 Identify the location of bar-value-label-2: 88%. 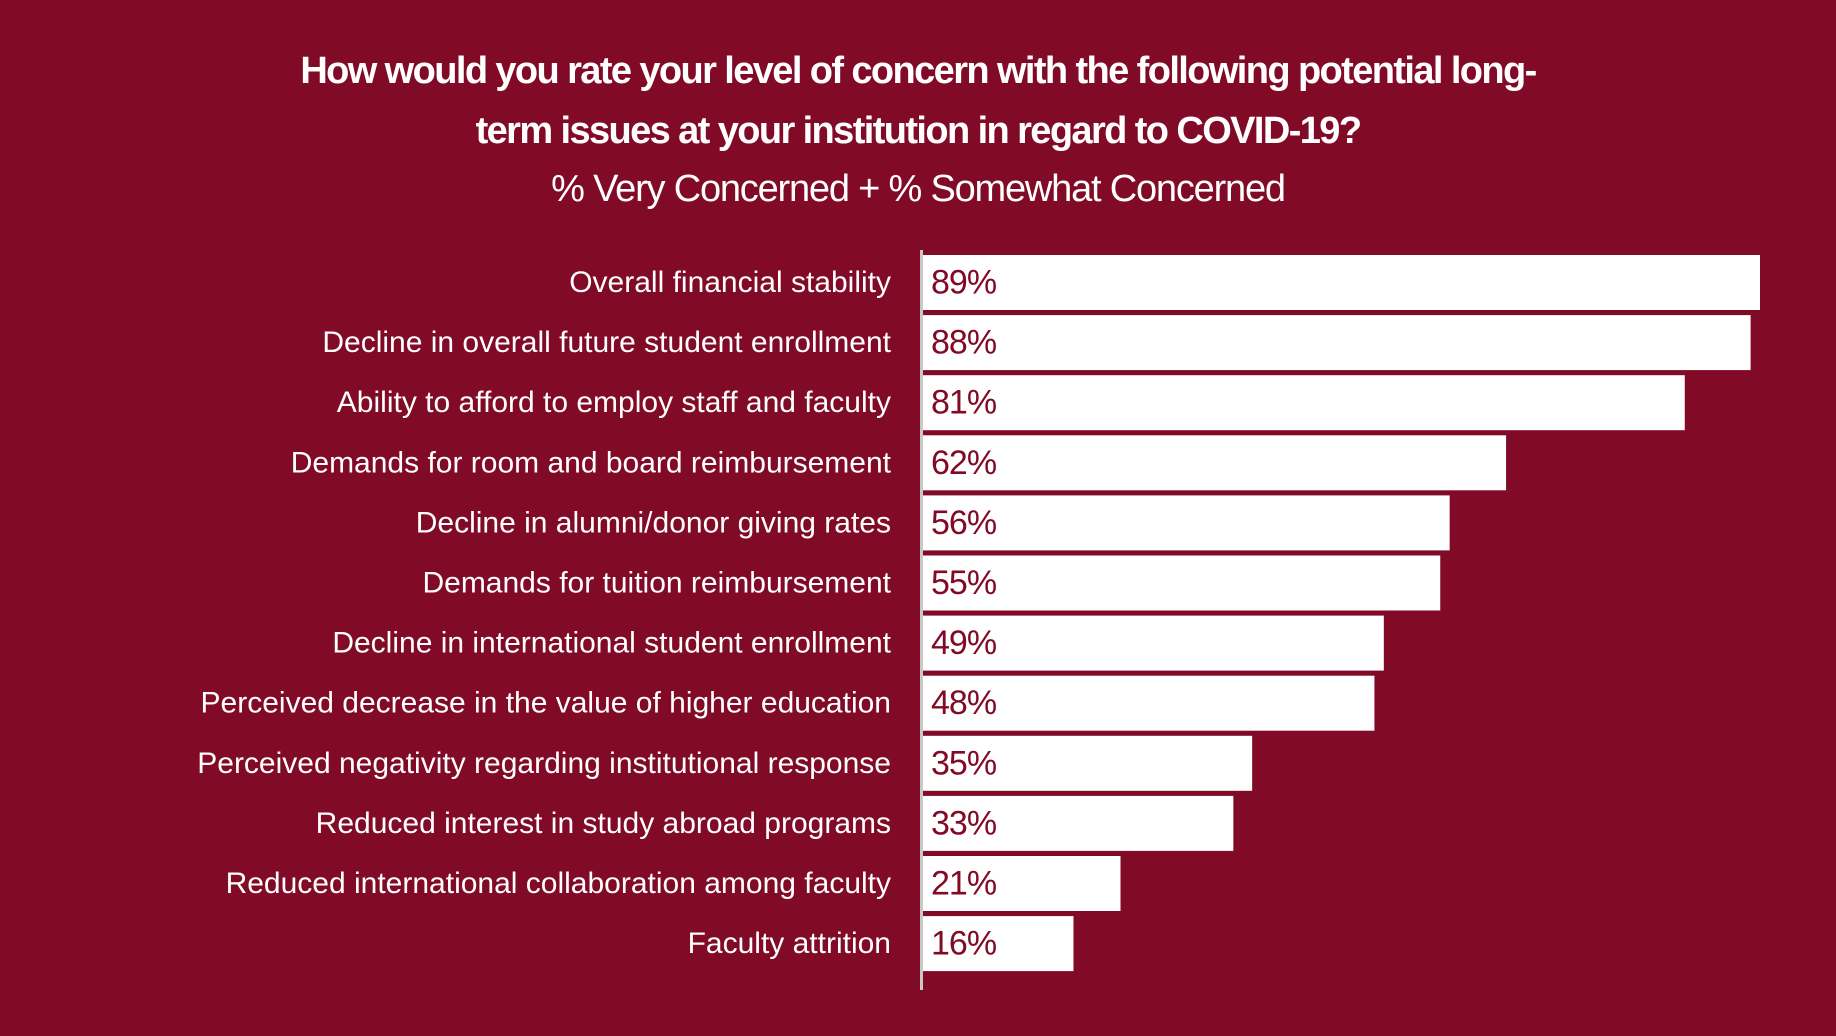
(964, 343).